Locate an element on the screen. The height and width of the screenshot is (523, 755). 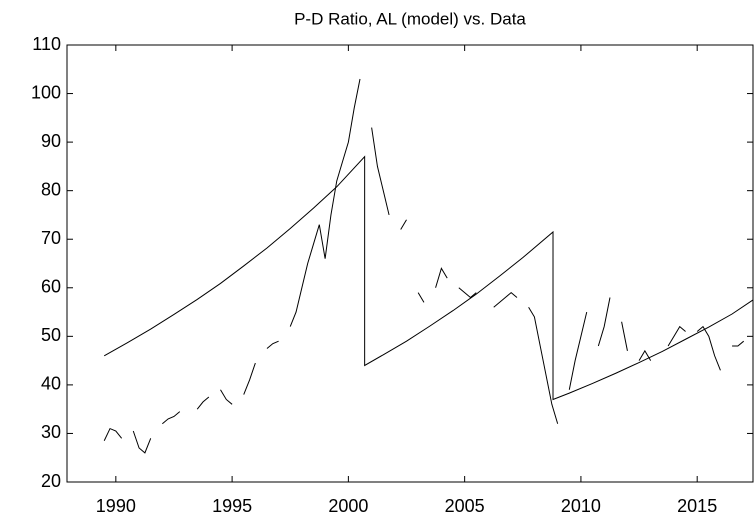
chart-title: P-D Ratio, AL (model) vs. Data is located at coordinates (410, 18).